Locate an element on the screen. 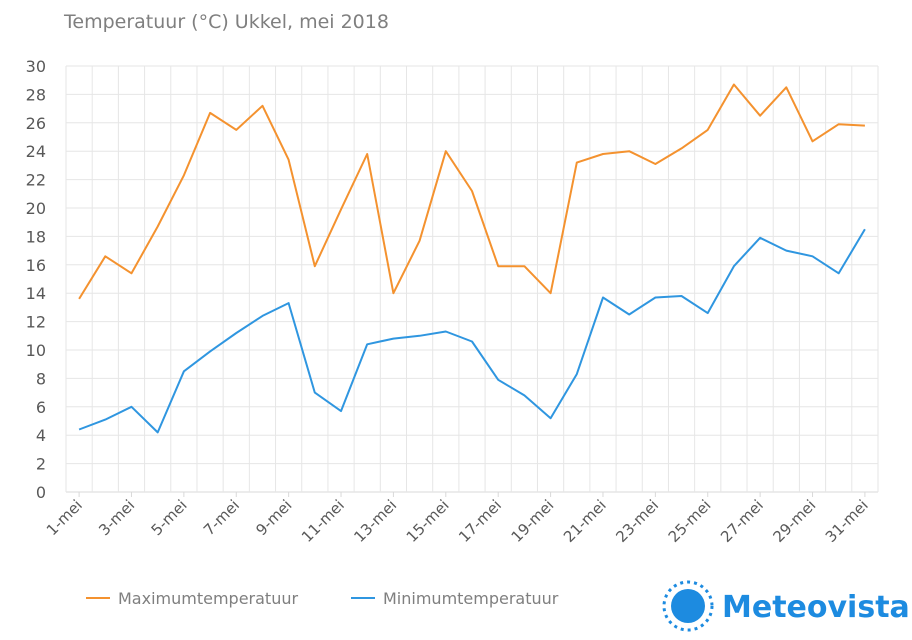 This screenshot has height=640, width=912. brand-logo: Meteovista is located at coordinates (786, 606).